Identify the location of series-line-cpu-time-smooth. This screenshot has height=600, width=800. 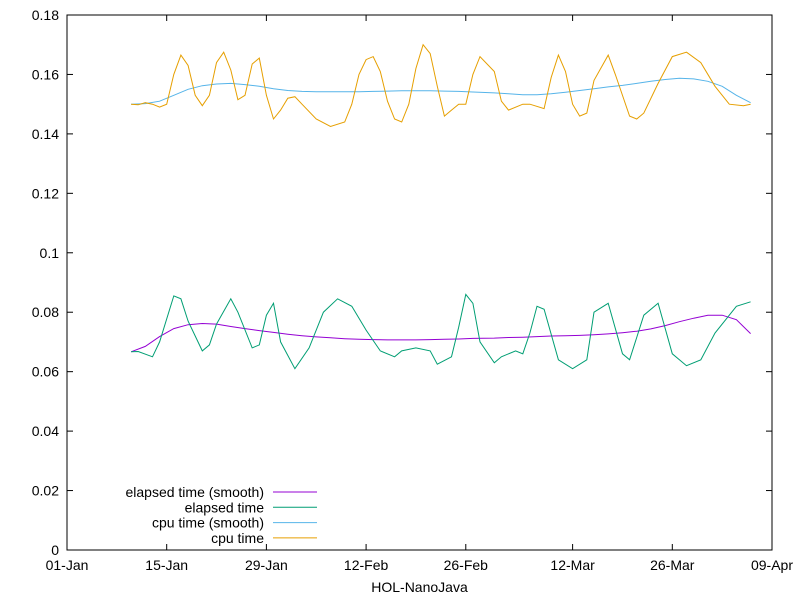
(441, 91).